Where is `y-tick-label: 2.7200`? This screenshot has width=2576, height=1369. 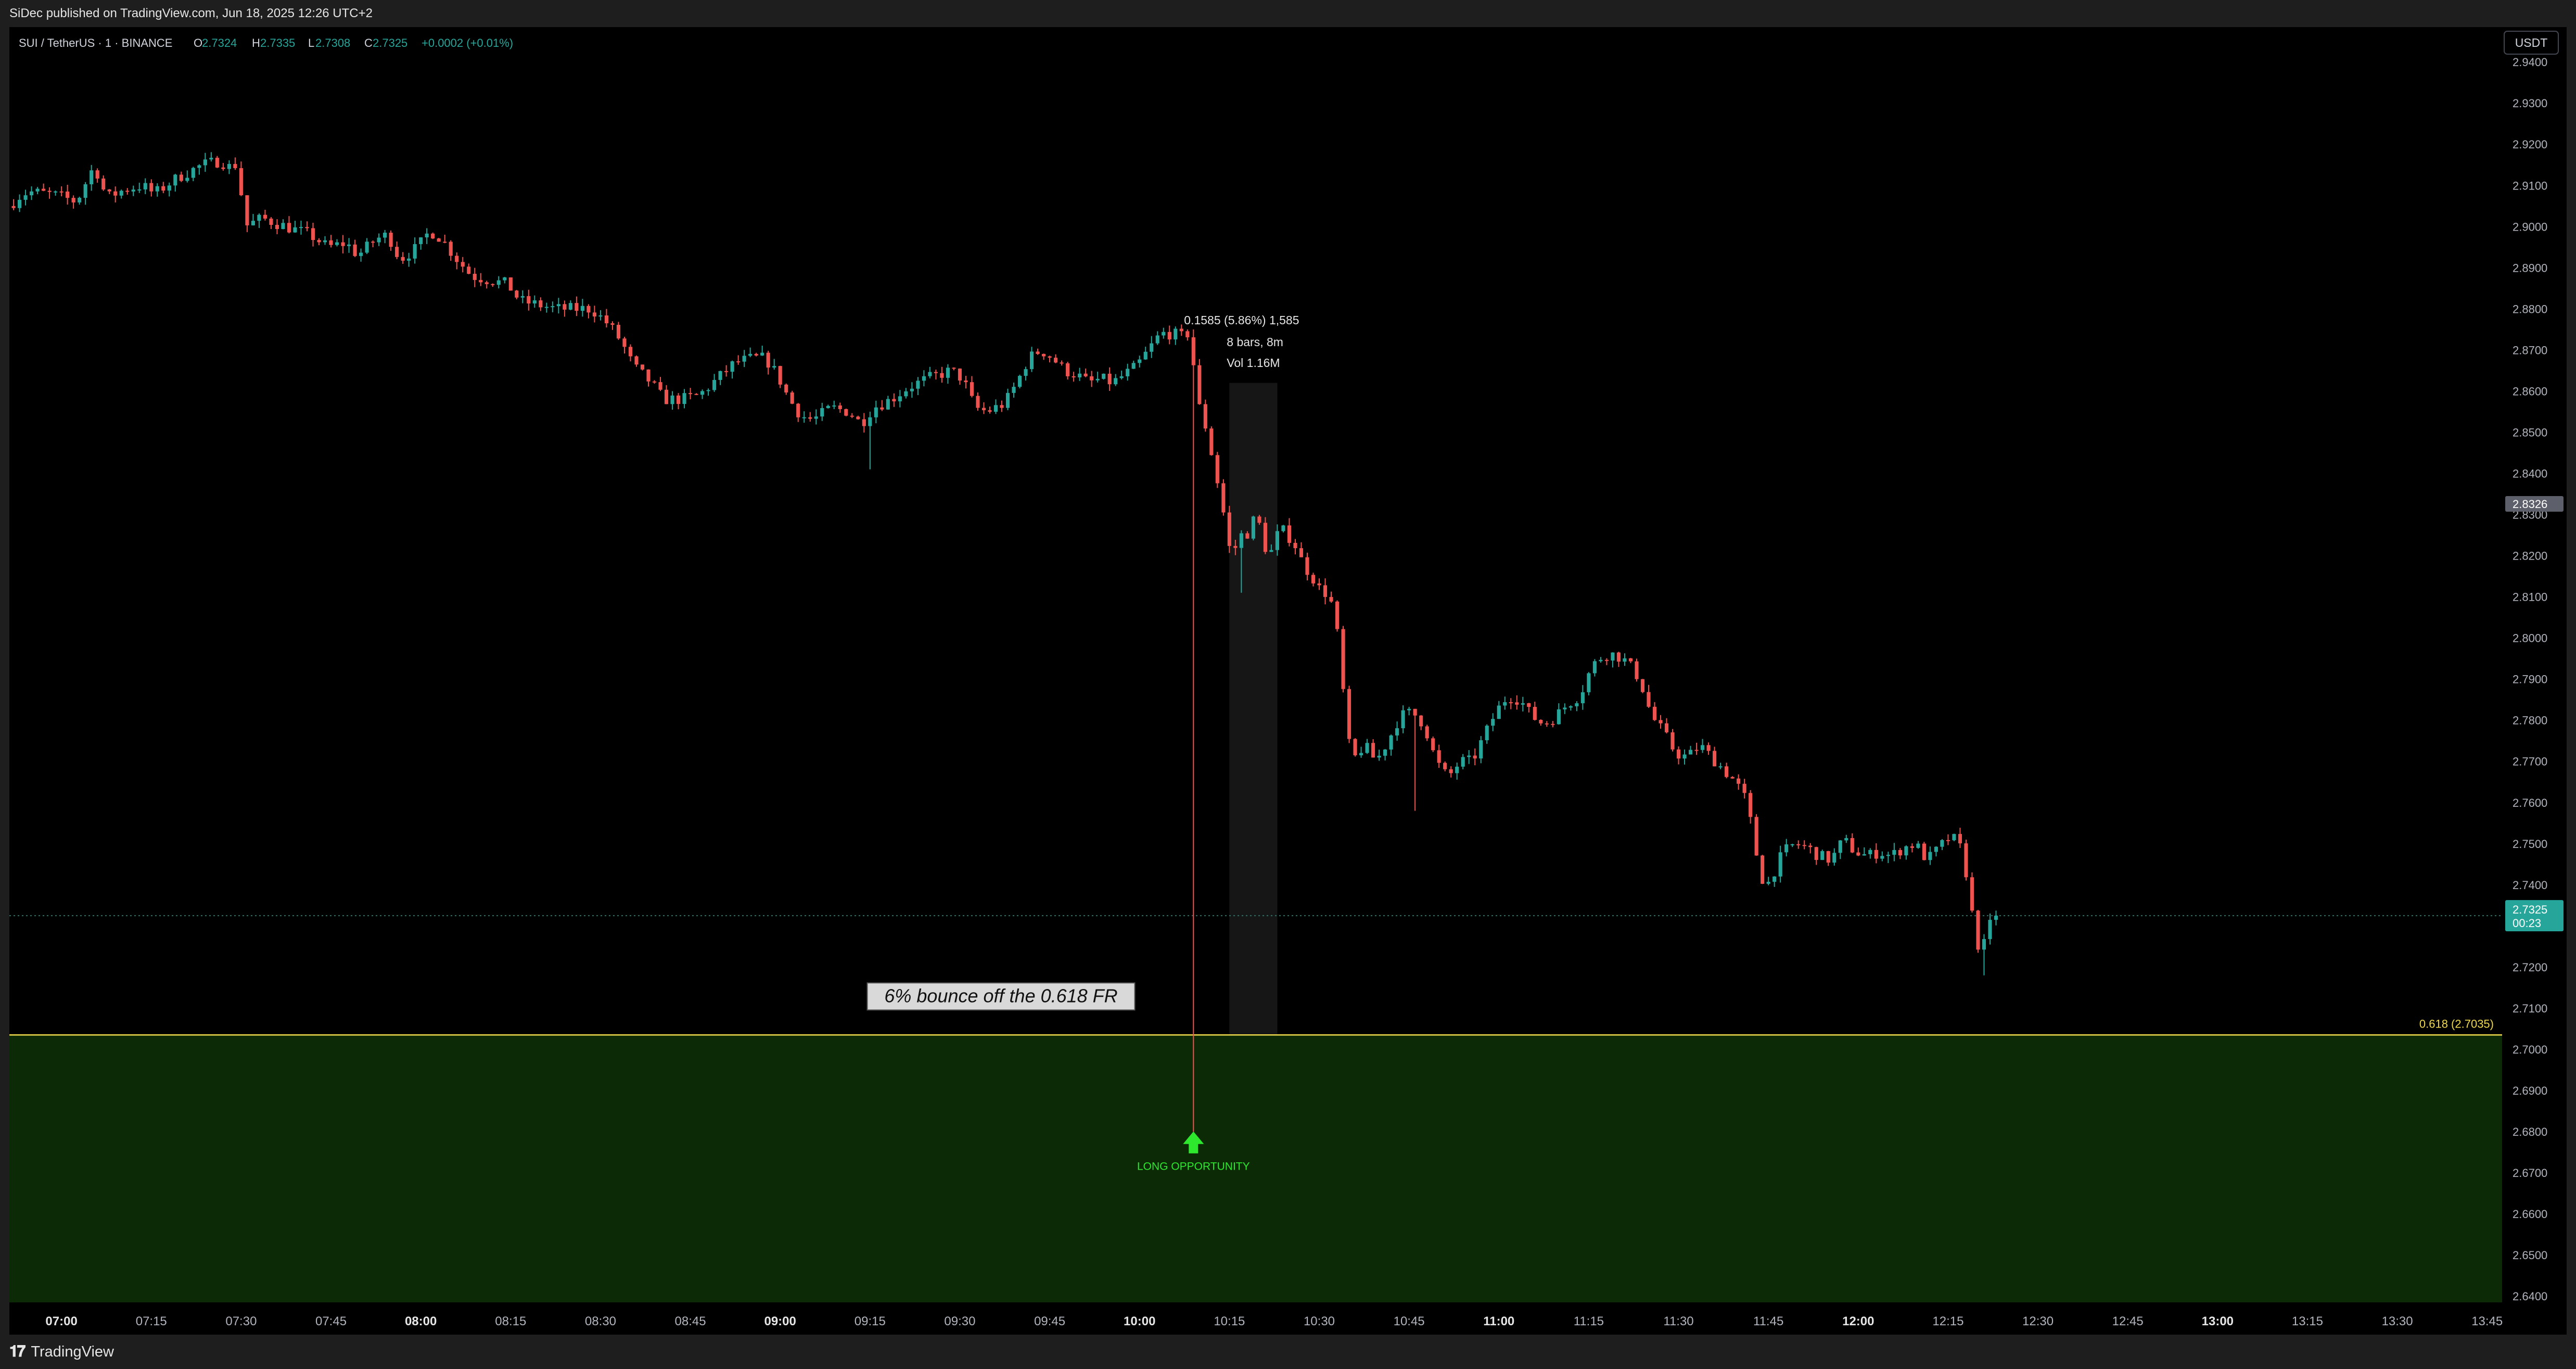 y-tick-label: 2.7200 is located at coordinates (2530, 968).